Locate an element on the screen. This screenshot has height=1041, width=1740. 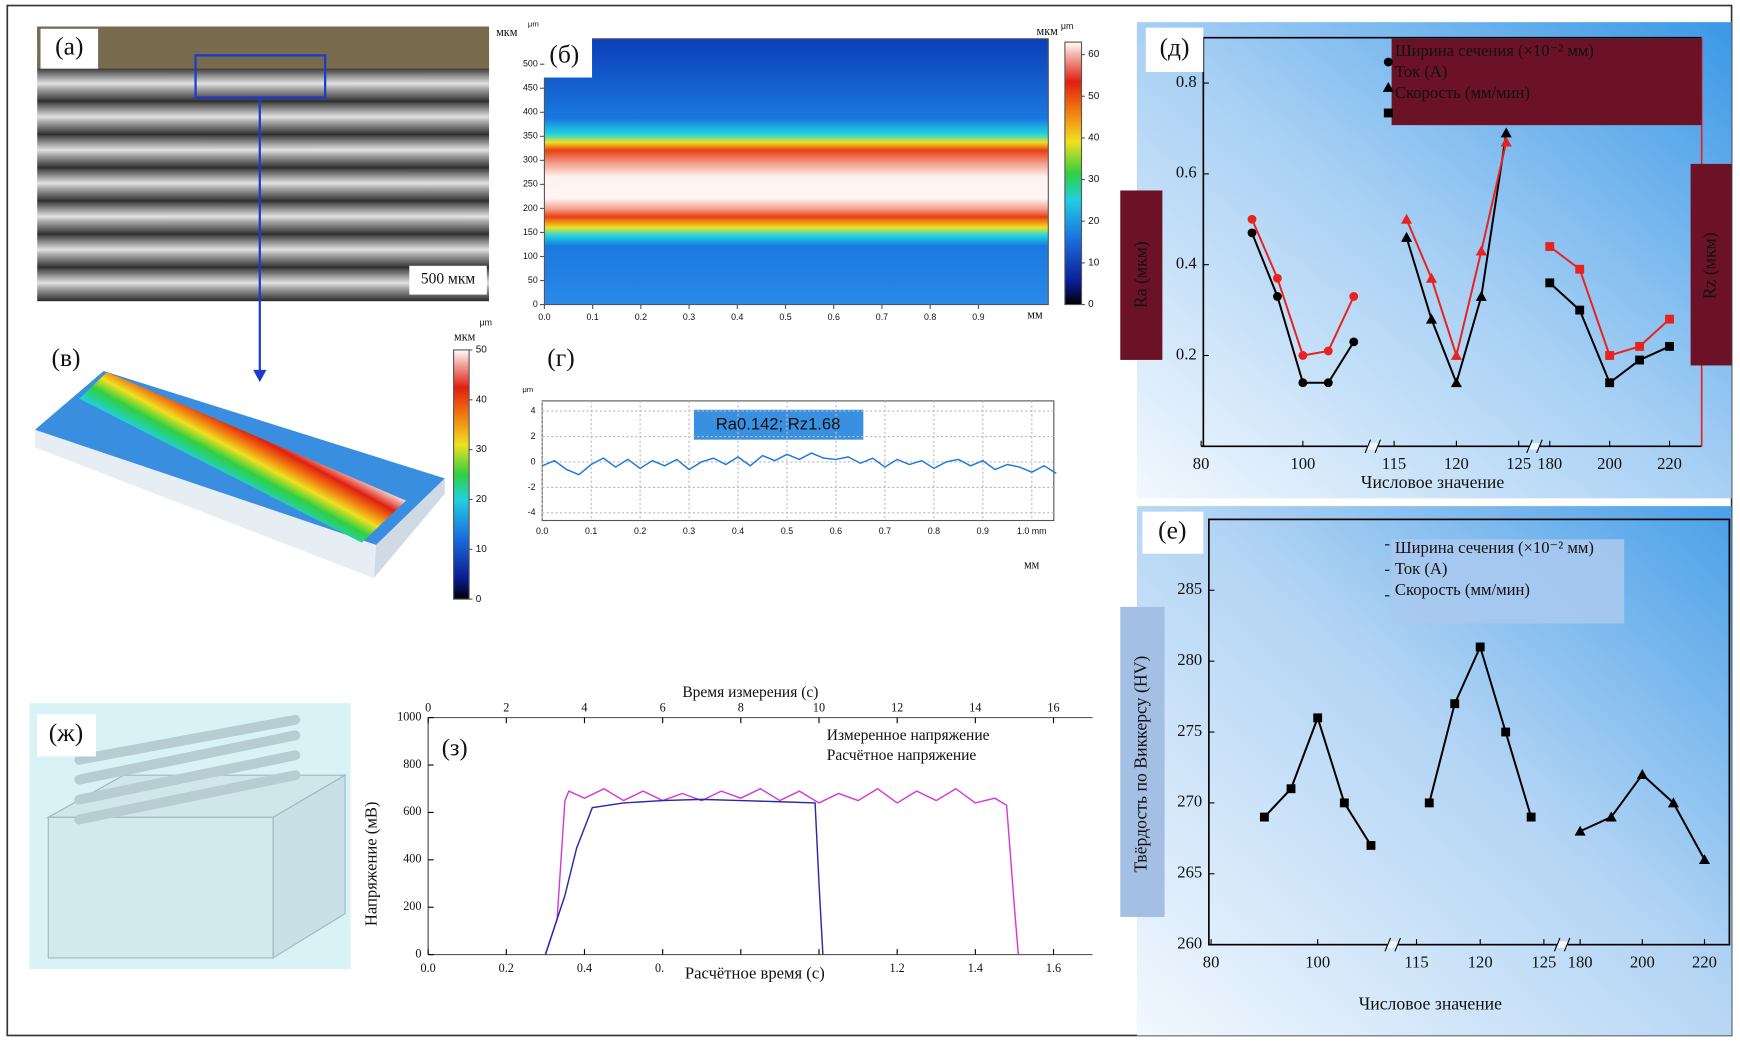
x2-tick-label: 12 is located at coordinates (897, 708).